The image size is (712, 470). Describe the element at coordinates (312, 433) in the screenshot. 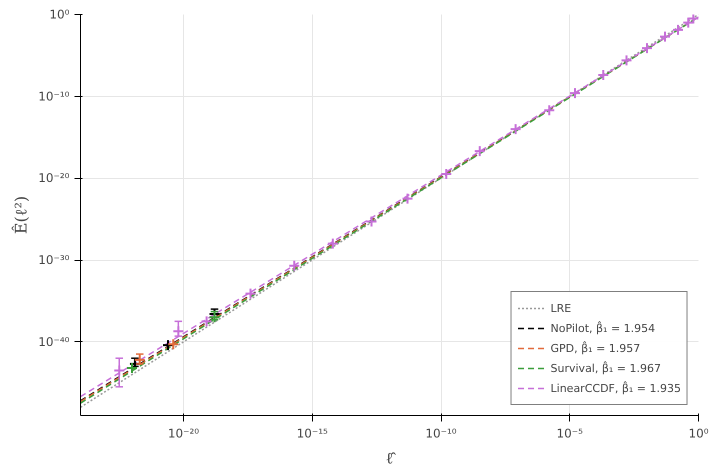

I see `x-tick-label: 10⁻¹⁵` at that location.